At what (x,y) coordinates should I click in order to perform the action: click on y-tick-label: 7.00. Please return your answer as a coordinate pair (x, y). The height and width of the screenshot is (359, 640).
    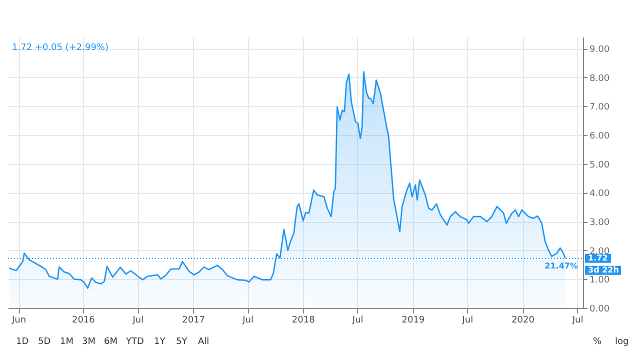
    Looking at the image, I should click on (600, 107).